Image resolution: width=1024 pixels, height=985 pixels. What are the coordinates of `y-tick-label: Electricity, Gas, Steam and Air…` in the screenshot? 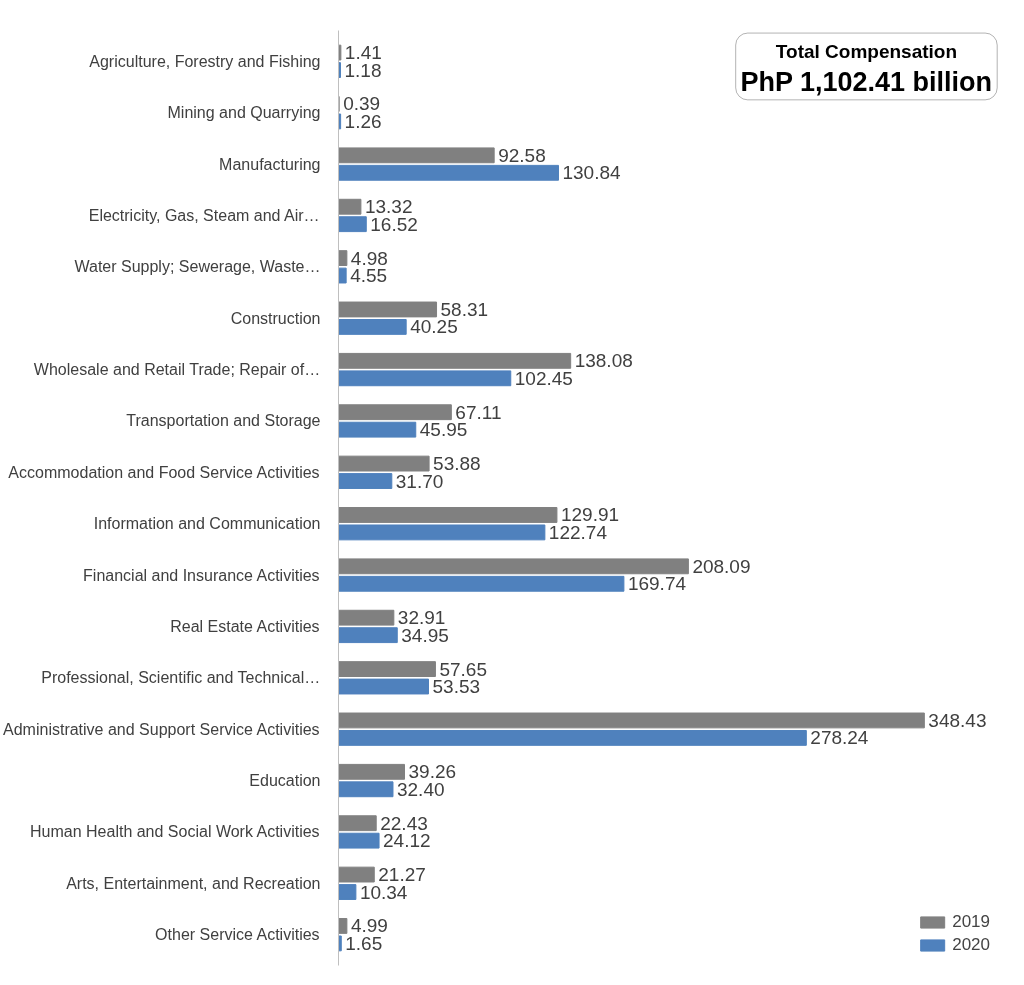 It's located at (204, 215).